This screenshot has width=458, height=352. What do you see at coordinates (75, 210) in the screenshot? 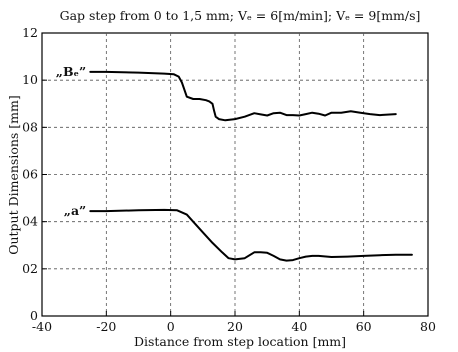
I see `series-label-2: „a”` at bounding box center [75, 210].